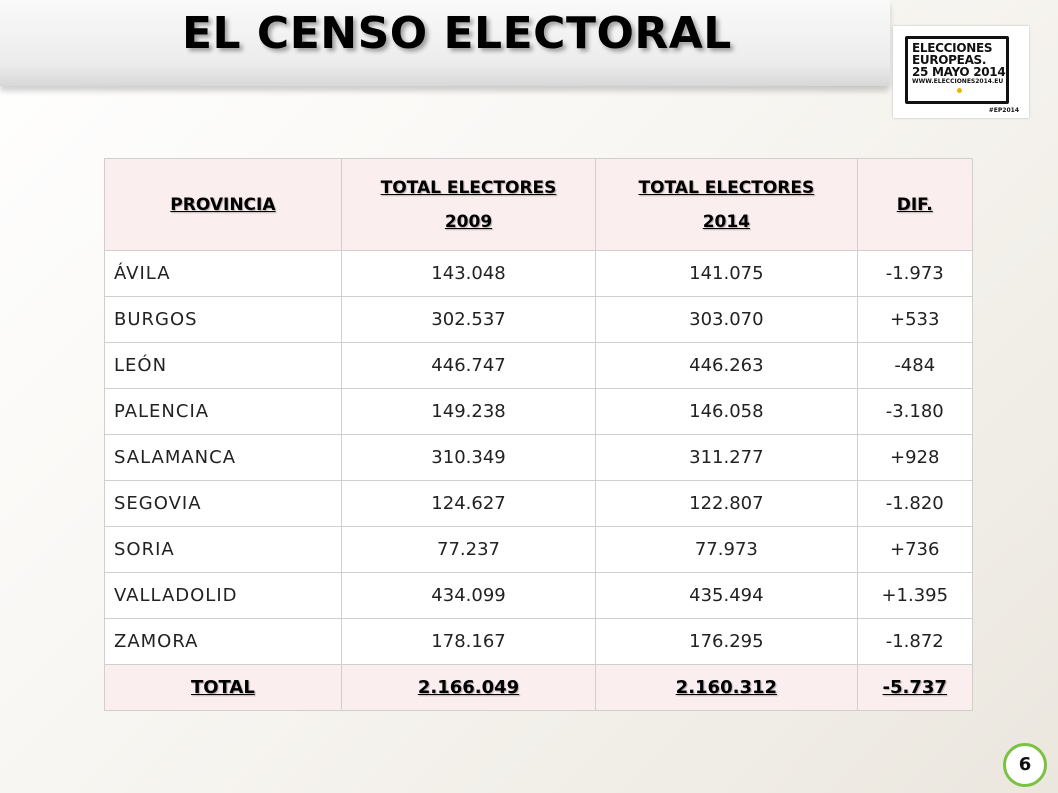 The image size is (1058, 793). What do you see at coordinates (726, 365) in the screenshot?
I see `value-2014-cell: 446.263` at bounding box center [726, 365].